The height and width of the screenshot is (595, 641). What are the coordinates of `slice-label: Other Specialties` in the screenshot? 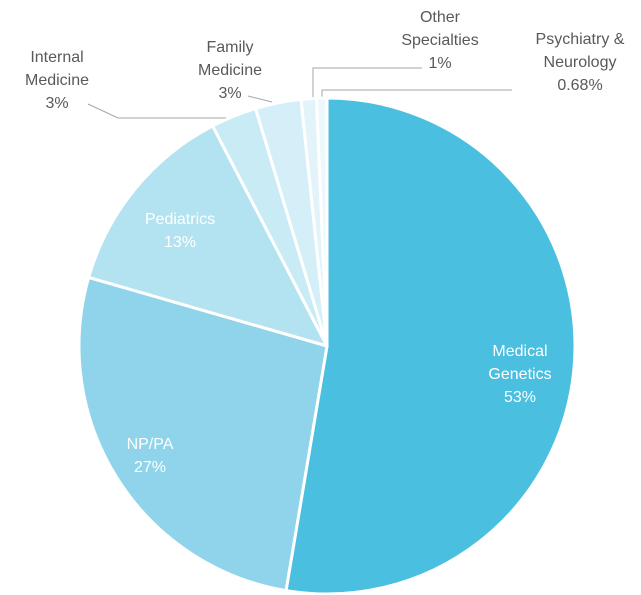 It's located at (439, 29).